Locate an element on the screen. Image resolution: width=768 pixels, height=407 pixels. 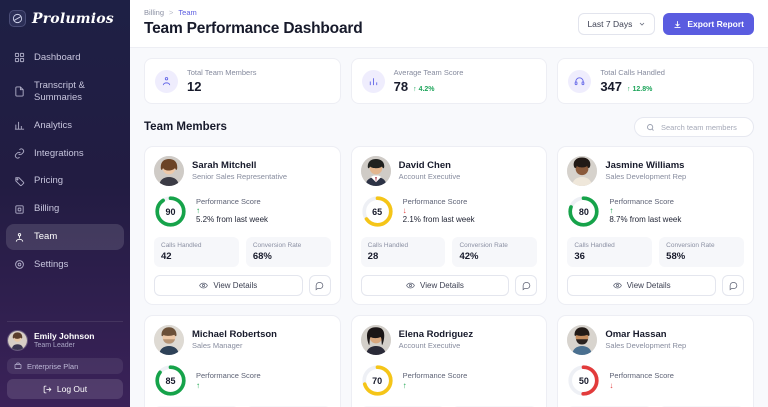
sidebar-item-dashboard: Dashboard is located at coordinates (65, 58).